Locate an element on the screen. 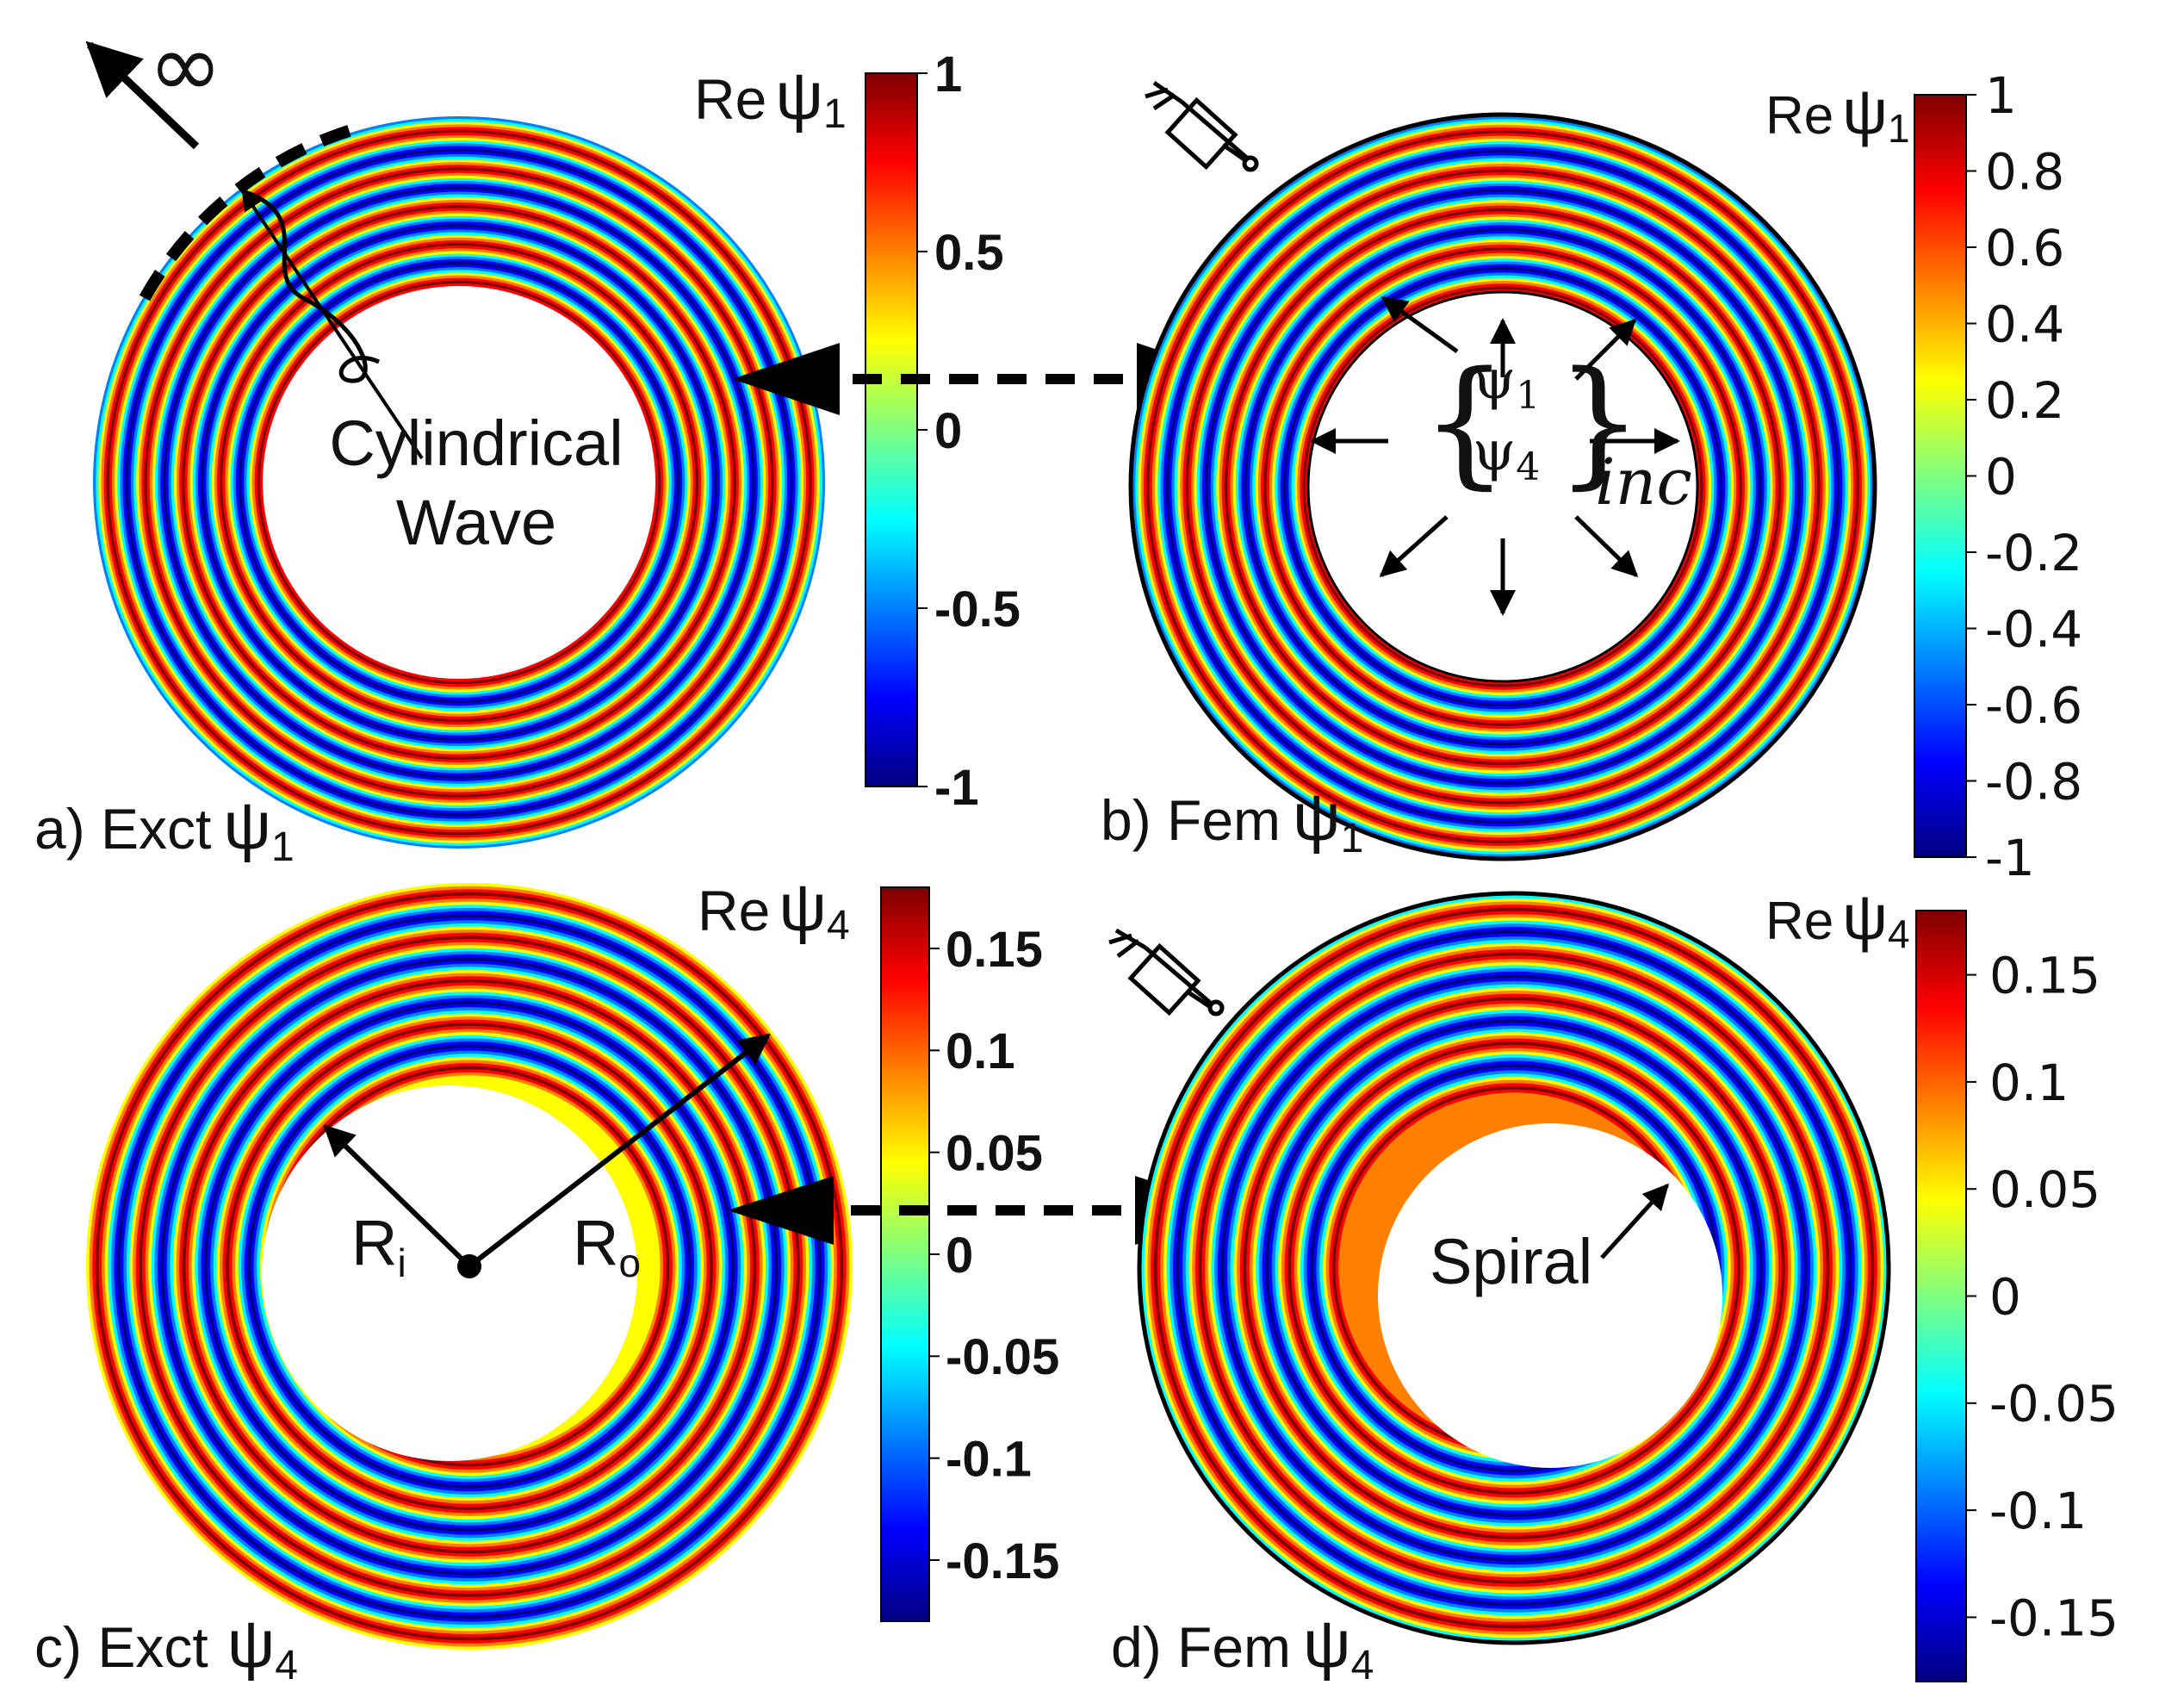  colorbar-tick-label: -0.2 is located at coordinates (2033, 553).